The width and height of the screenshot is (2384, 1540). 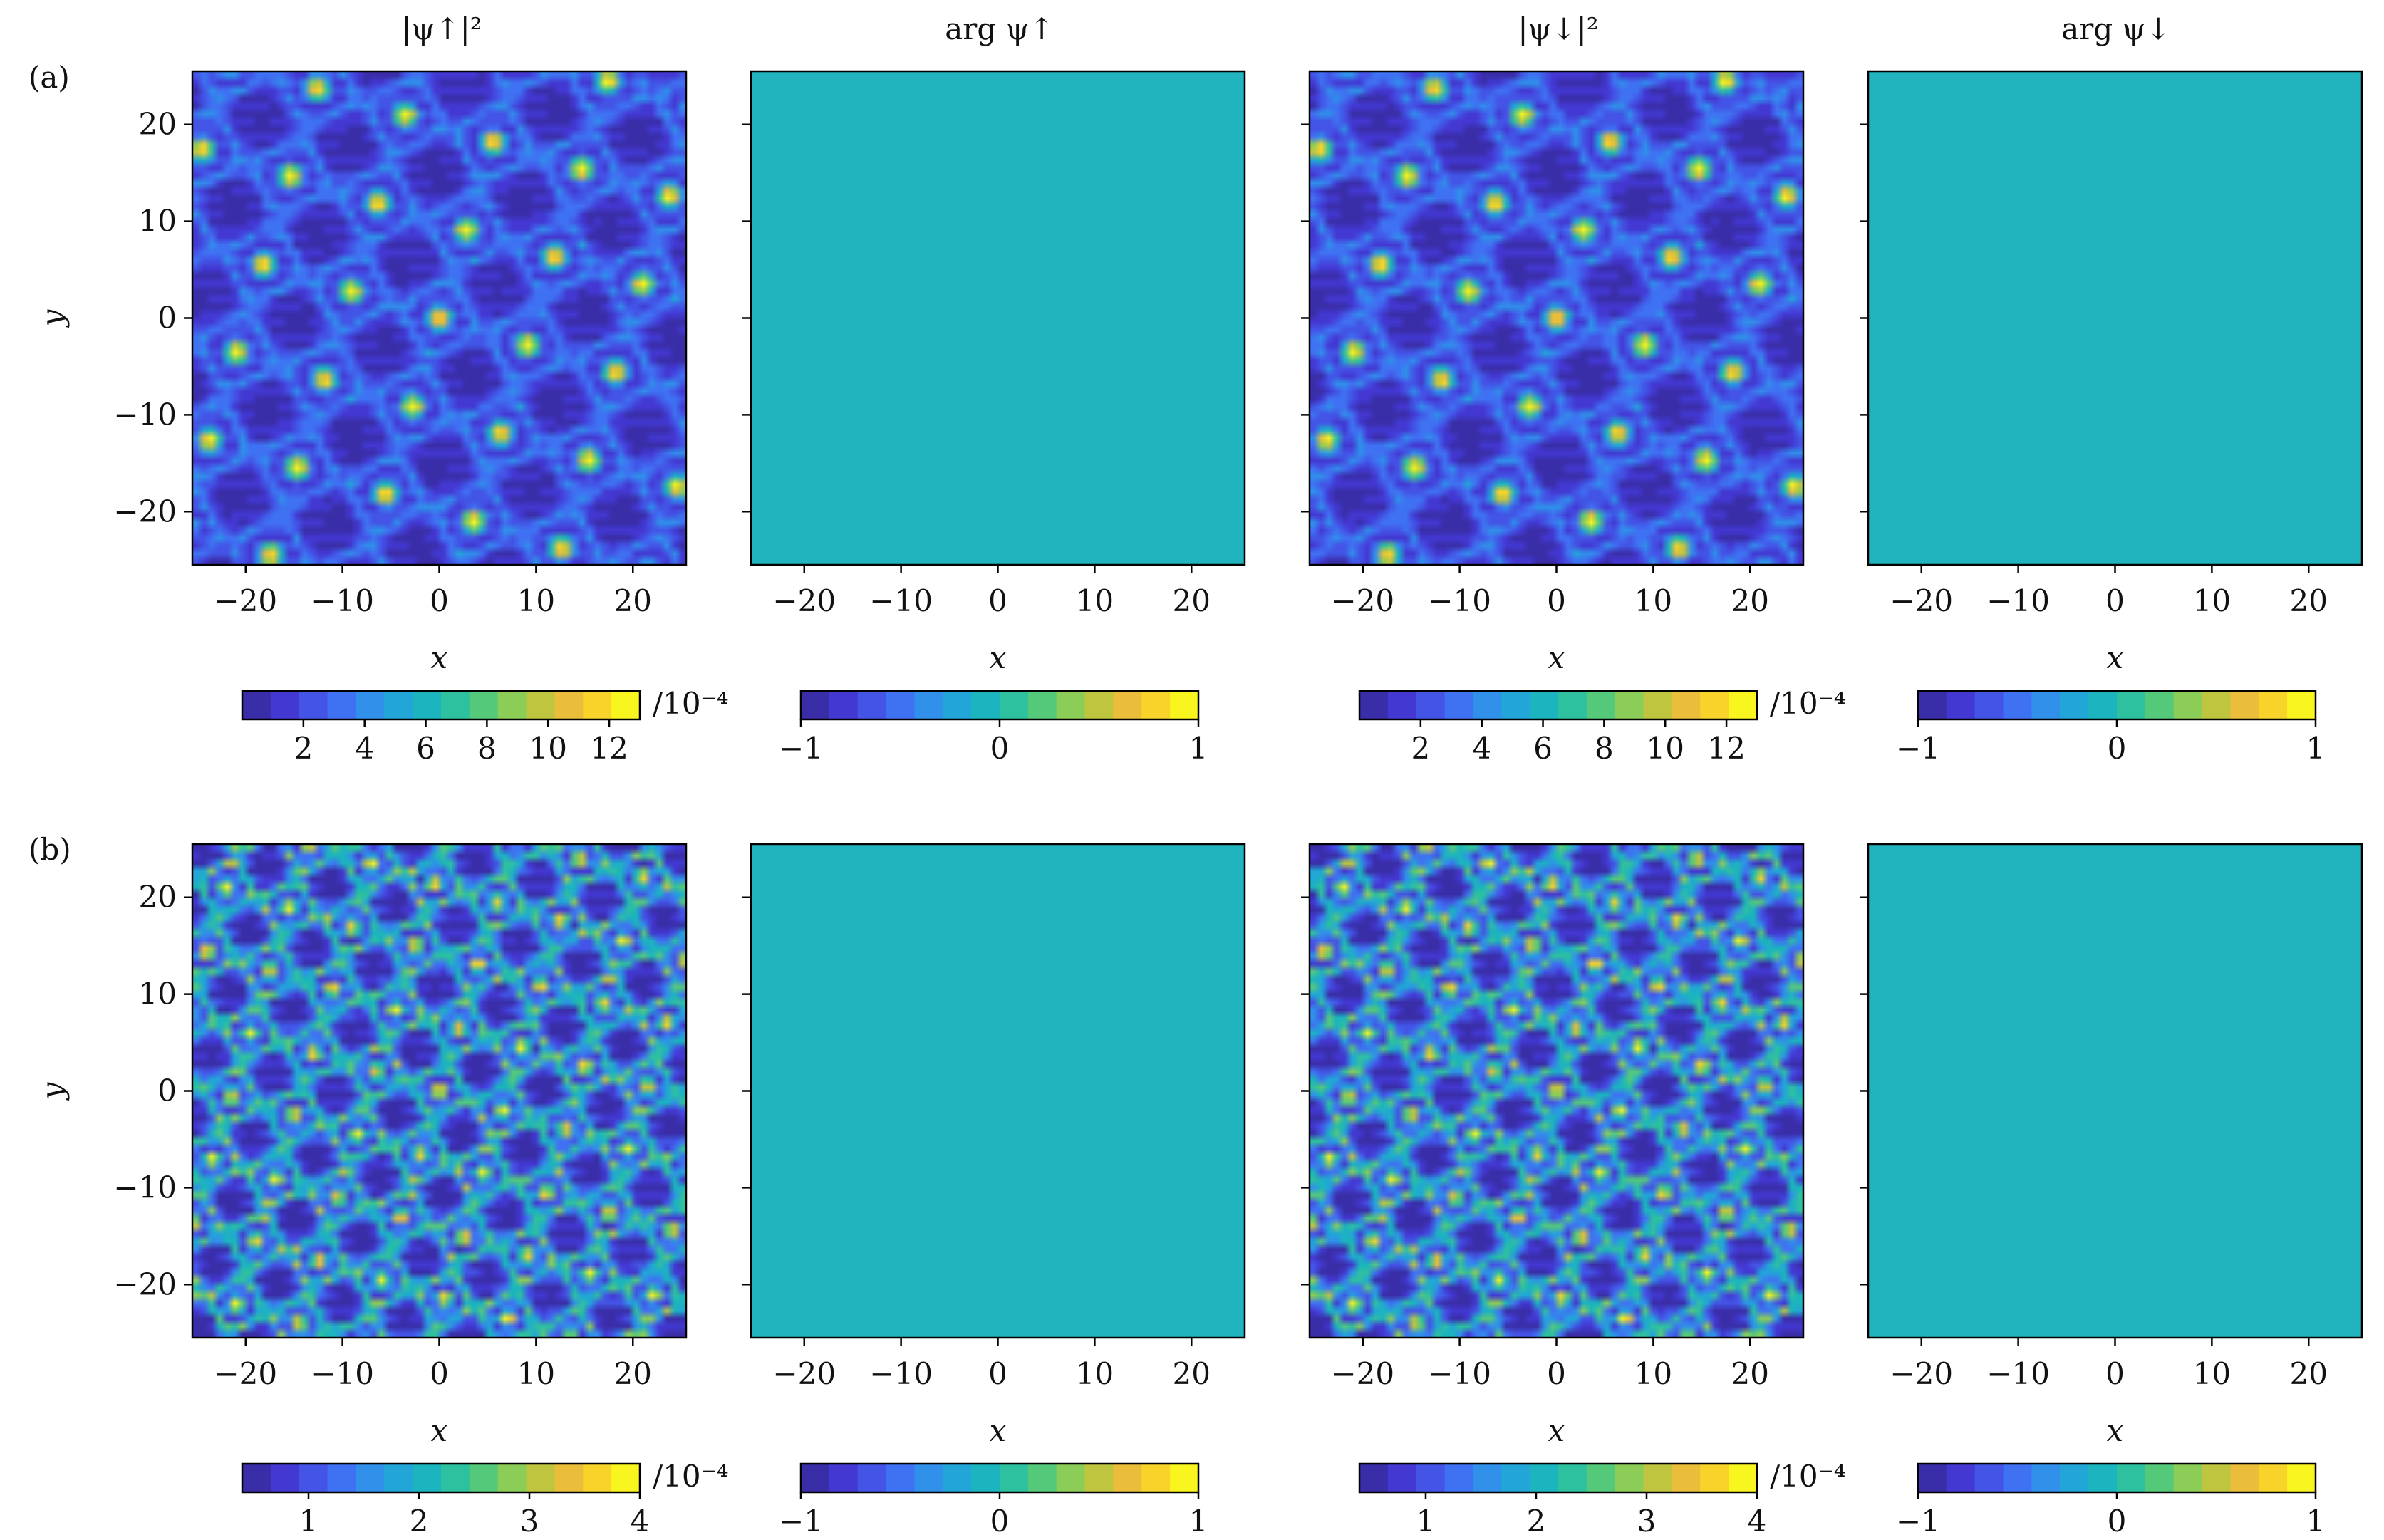 What do you see at coordinates (901, 600) in the screenshot?
I see `x-tick-label-a-up-phase: −10` at bounding box center [901, 600].